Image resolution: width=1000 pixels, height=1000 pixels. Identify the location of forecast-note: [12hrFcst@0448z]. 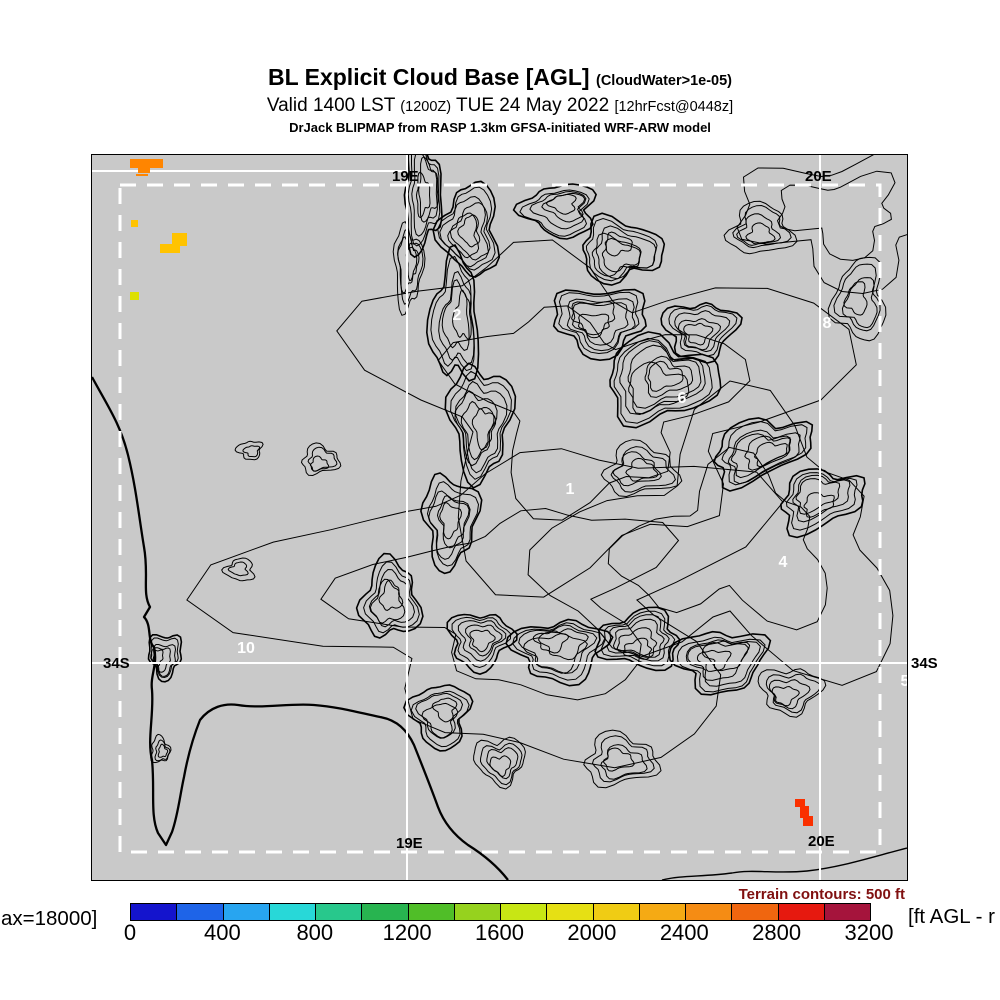
(674, 107).